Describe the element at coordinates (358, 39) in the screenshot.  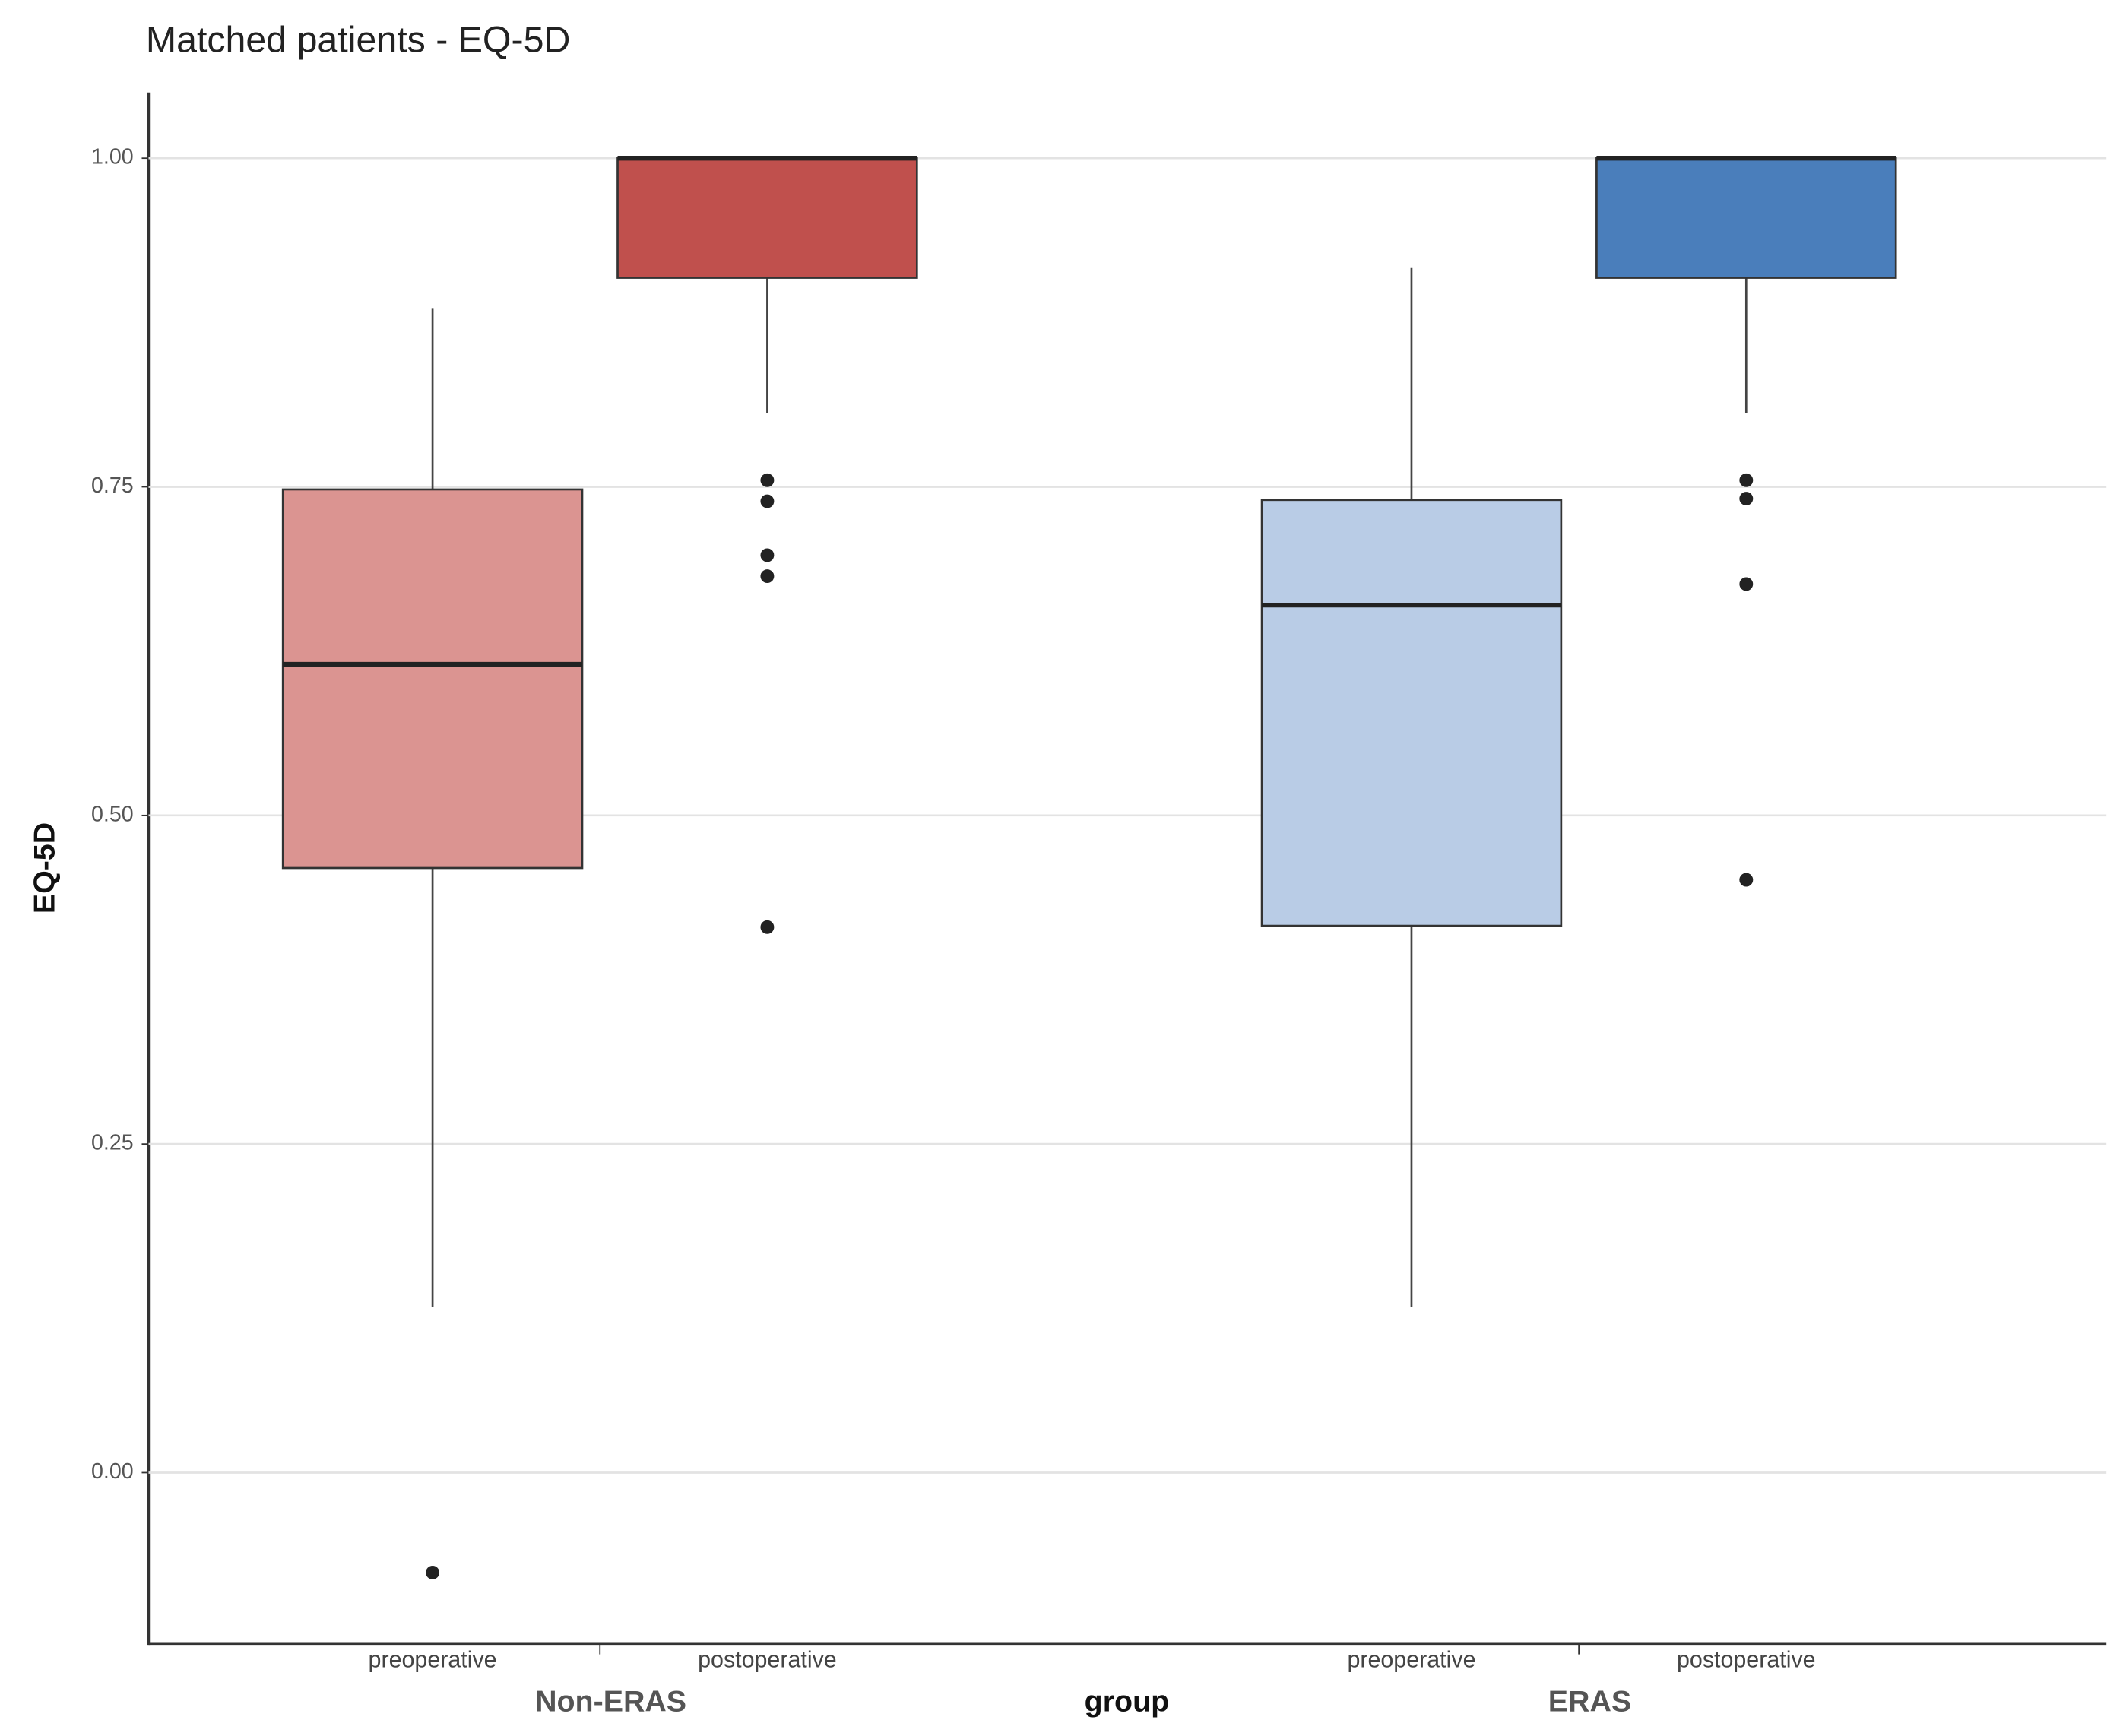
I see `chart-title: Matched patients - EQ-5D` at that location.